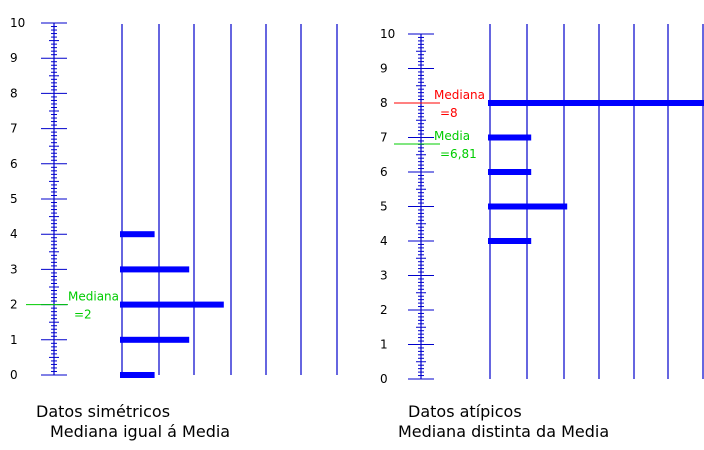  What do you see at coordinates (384, 69) in the screenshot?
I see `right-tick-label: 9` at bounding box center [384, 69].